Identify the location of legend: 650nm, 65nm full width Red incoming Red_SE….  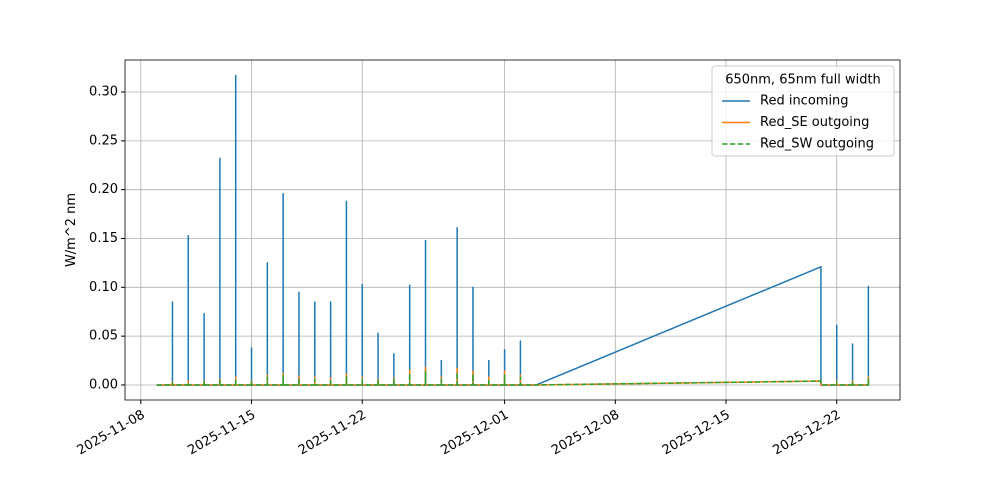
(803, 111).